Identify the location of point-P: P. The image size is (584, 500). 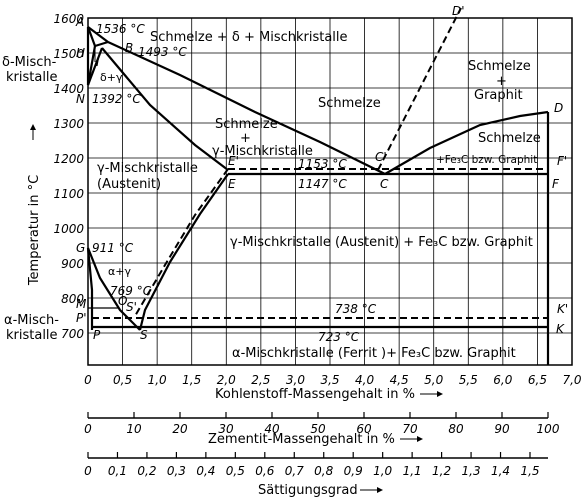
(97, 335).